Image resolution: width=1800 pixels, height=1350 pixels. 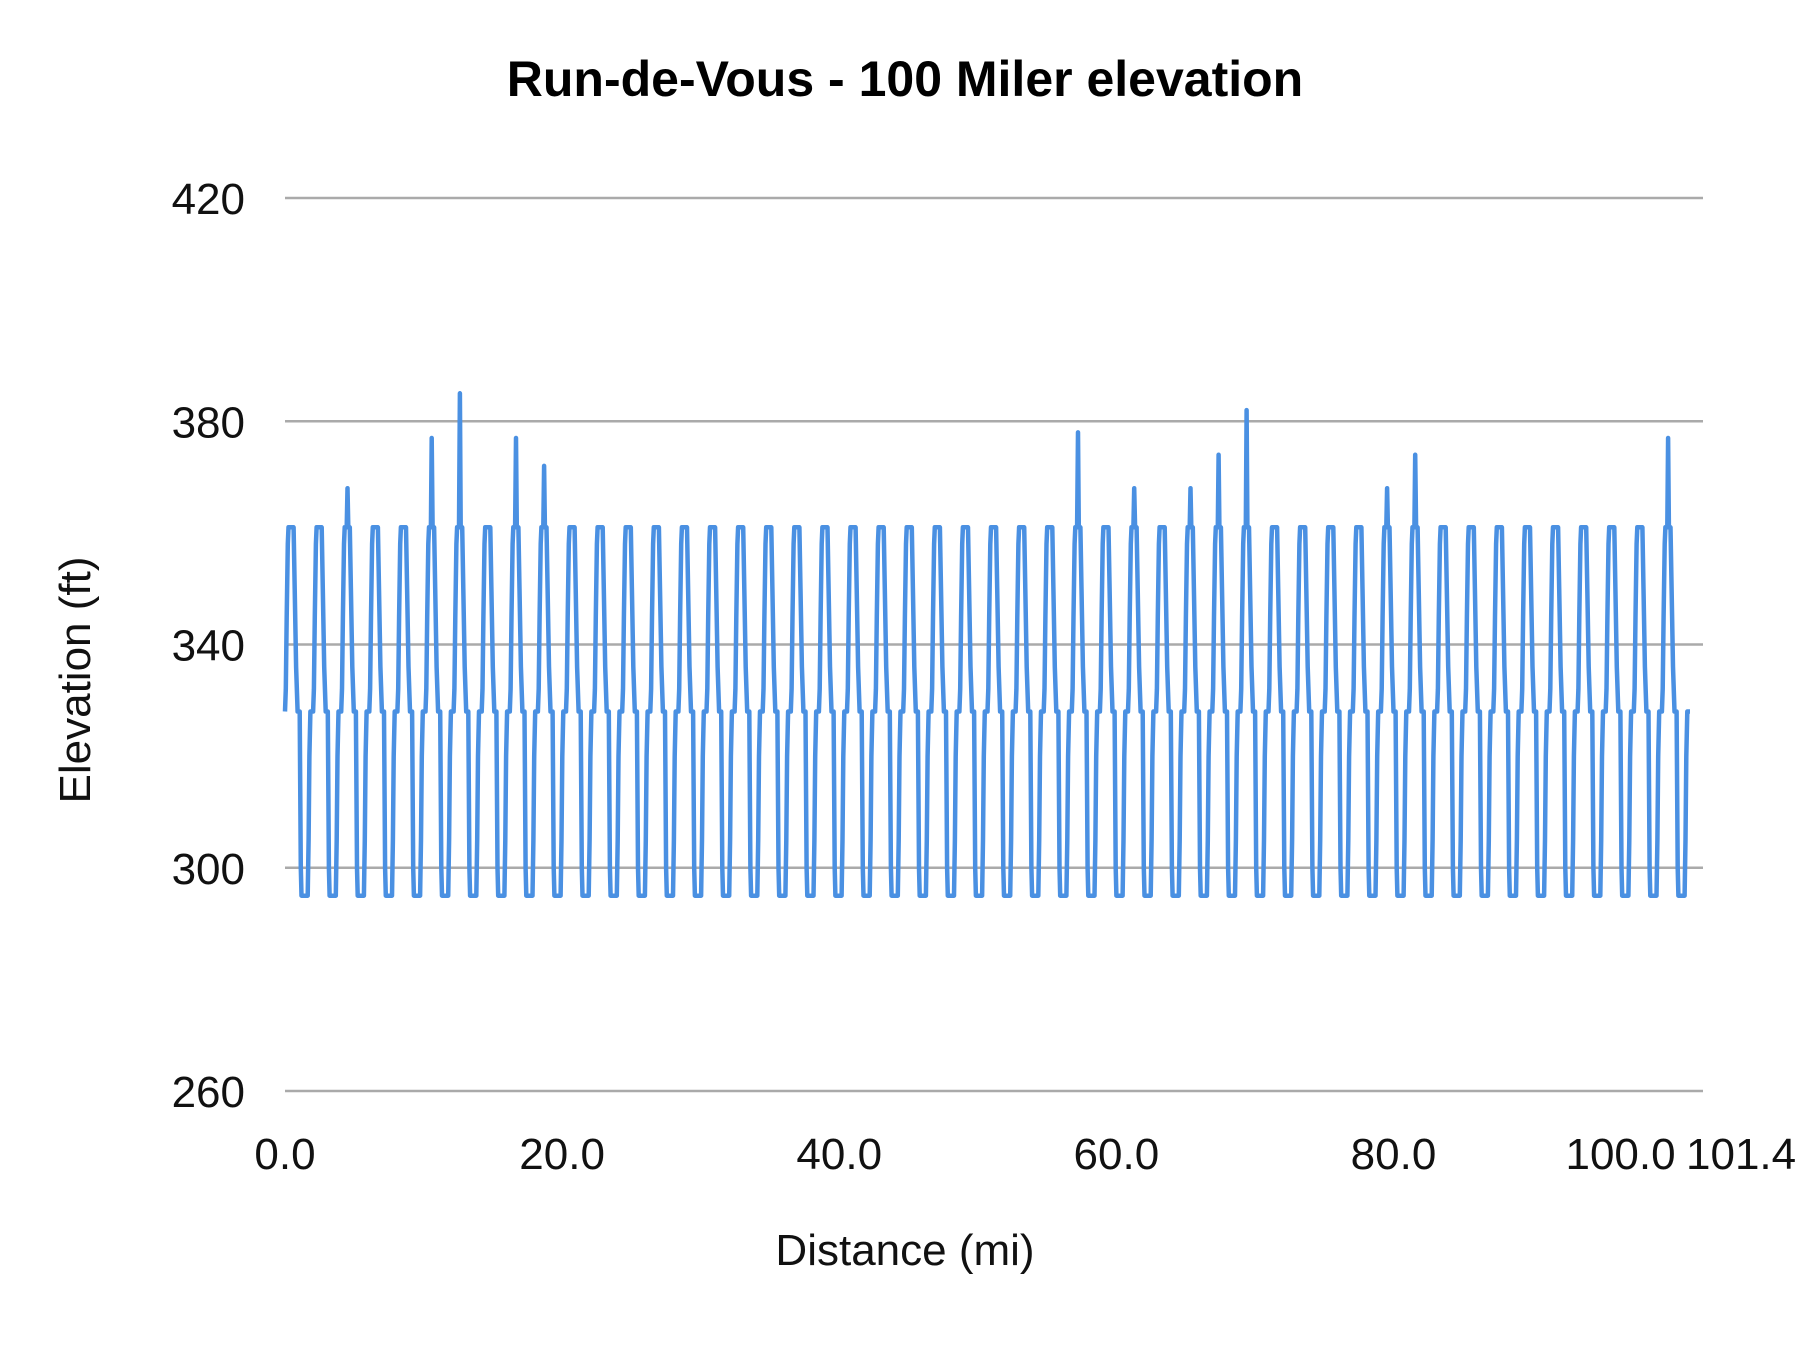 What do you see at coordinates (1117, 1154) in the screenshot?
I see `x-tick-label: 60.0` at bounding box center [1117, 1154].